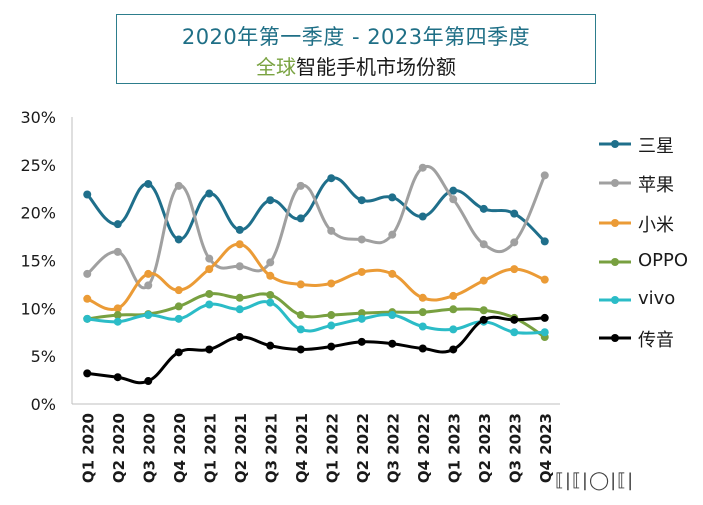 The width and height of the screenshot is (703, 505). Describe the element at coordinates (656, 185) in the screenshot. I see `legend-label: 苹果` at that location.